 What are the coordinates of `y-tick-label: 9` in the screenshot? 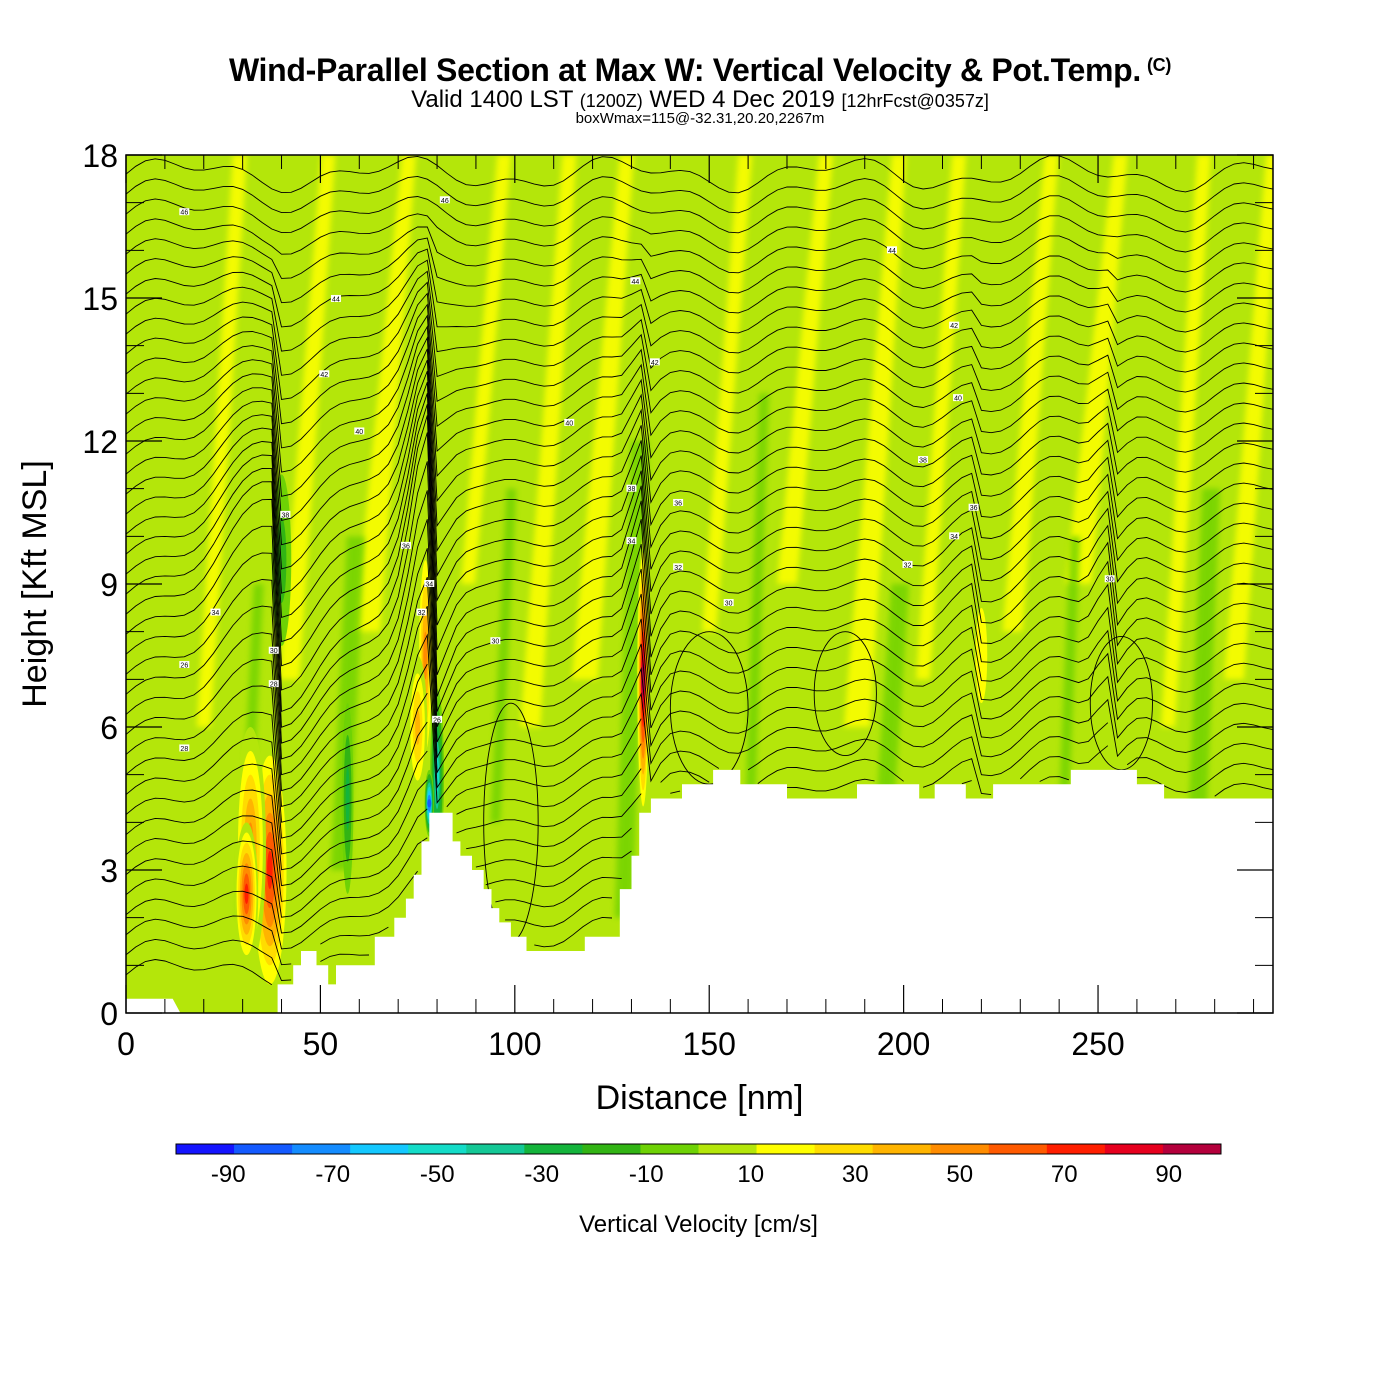 It's located at (109, 585).